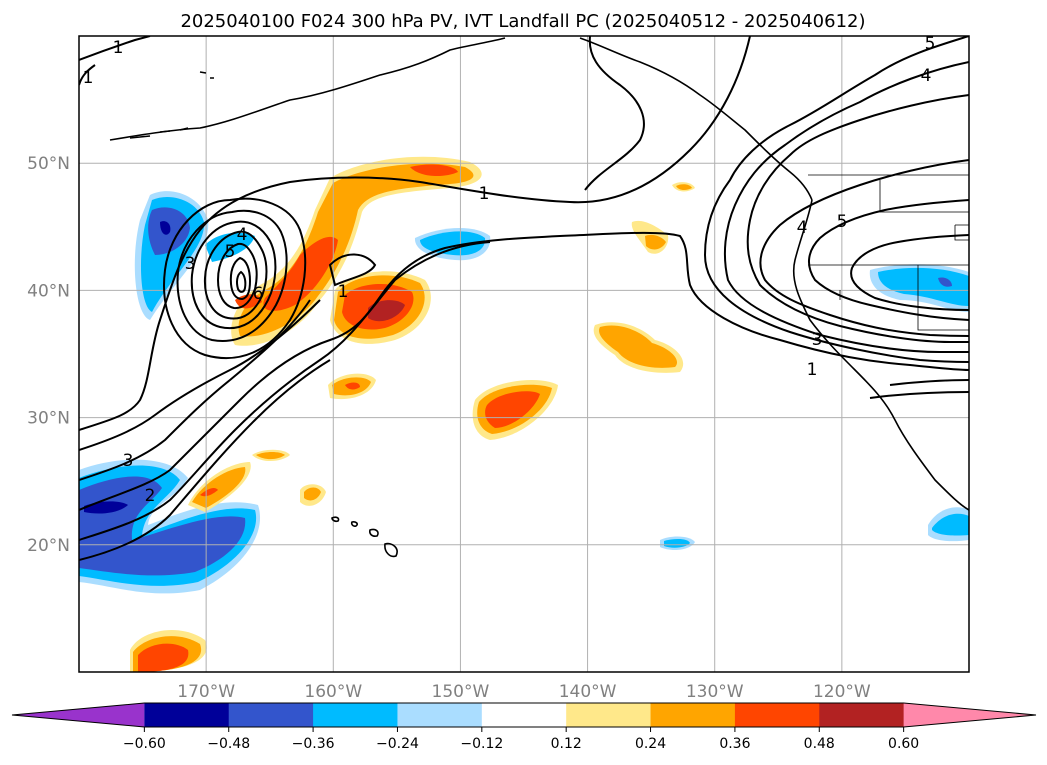 This screenshot has width=1047, height=765. I want to click on colorbar-tick-label: −0.24, so click(397, 744).